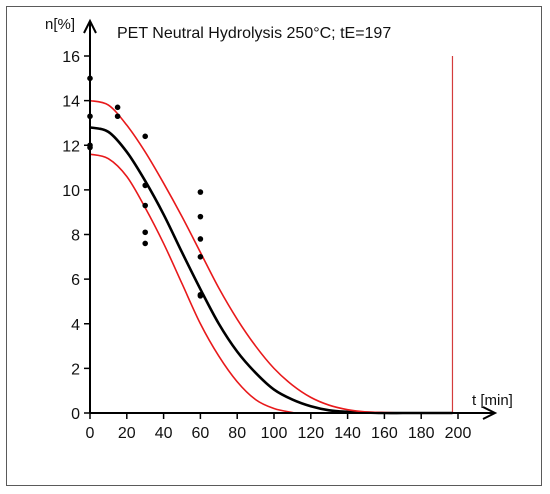 This screenshot has height=494, width=550. Describe the element at coordinates (75, 325) in the screenshot. I see `y-tick-label: 4` at that location.